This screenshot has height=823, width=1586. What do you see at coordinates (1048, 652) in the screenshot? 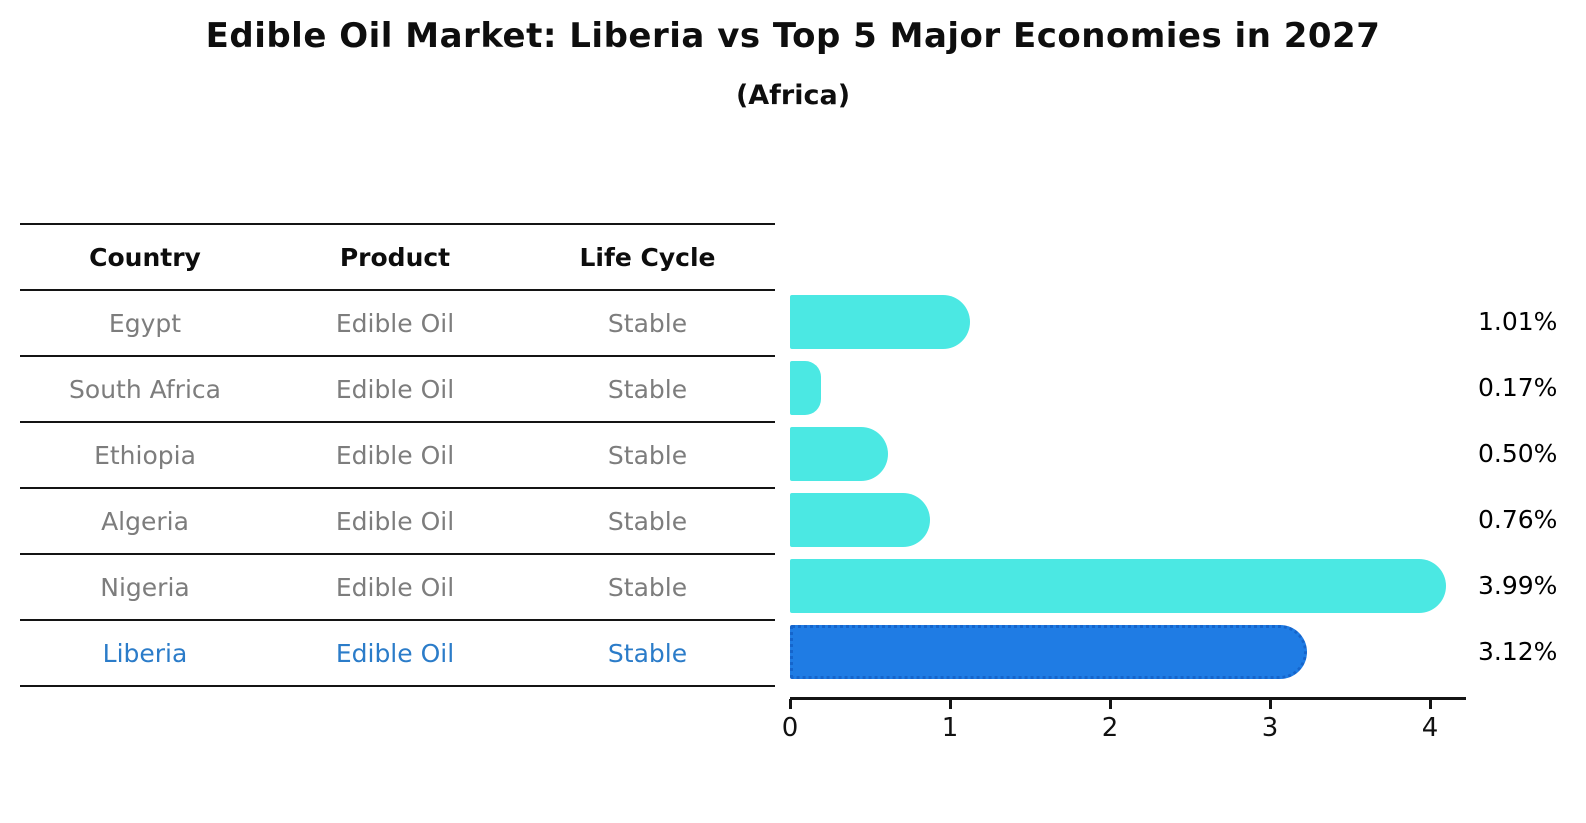
I see `bar-liberia` at bounding box center [1048, 652].